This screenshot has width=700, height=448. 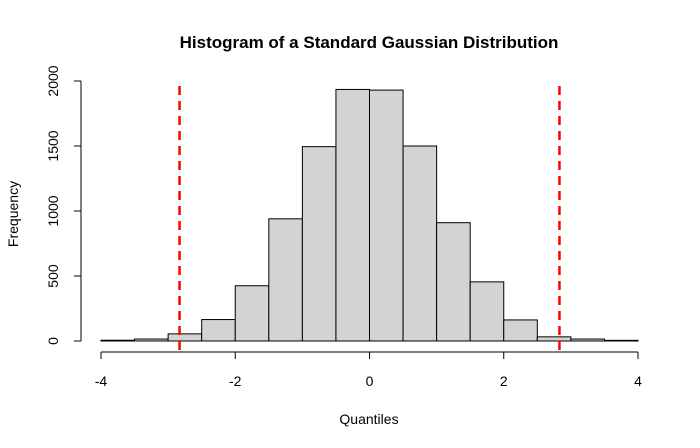 What do you see at coordinates (370, 381) in the screenshot?
I see `x-tick-label: 0` at bounding box center [370, 381].